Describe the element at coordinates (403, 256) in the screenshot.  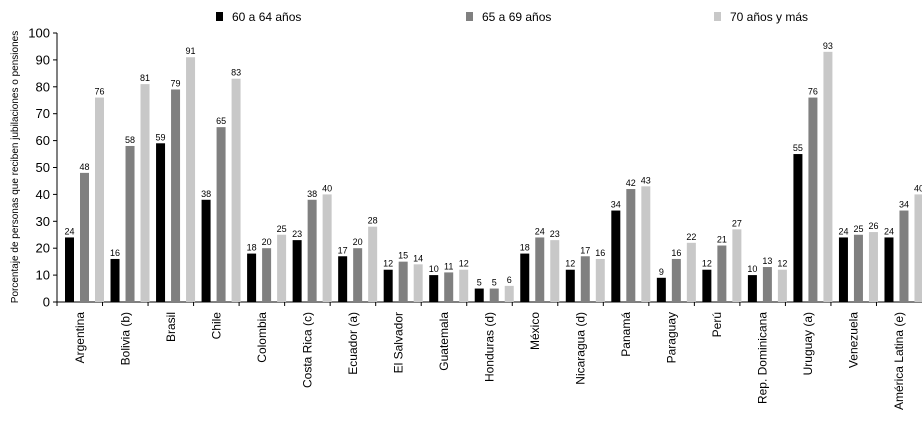
I see `bar-value-label: 15` at that location.